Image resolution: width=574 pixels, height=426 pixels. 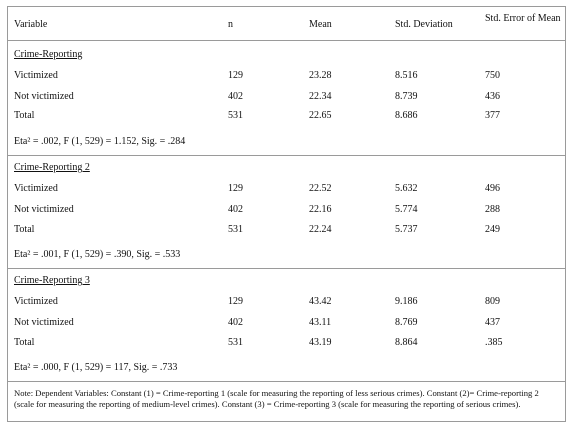 I want to click on cell-se: 750, so click(x=492, y=75).